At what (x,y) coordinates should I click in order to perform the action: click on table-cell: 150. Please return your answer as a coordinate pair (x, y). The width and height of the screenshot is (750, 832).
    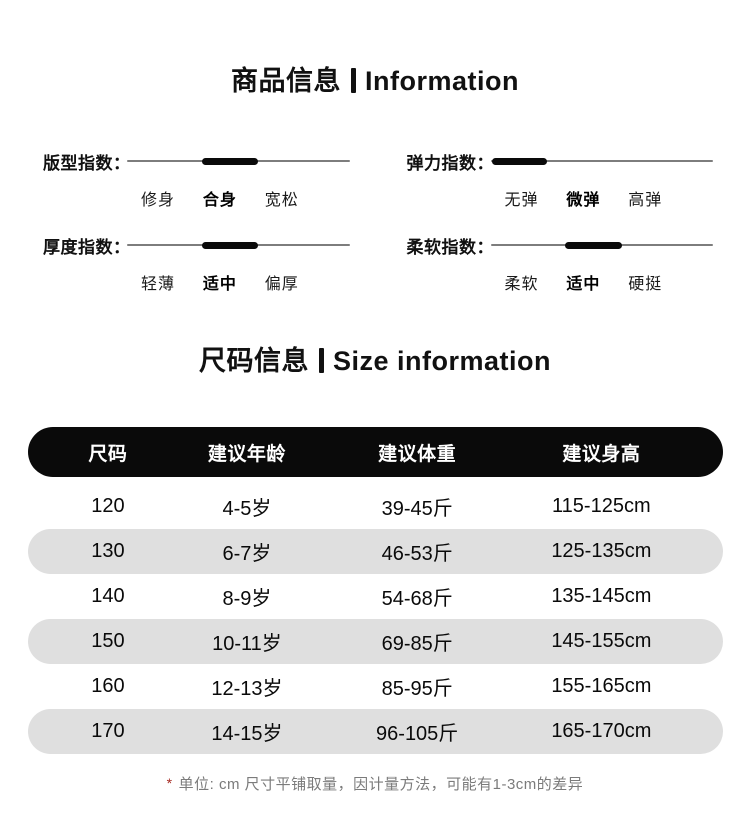
    Looking at the image, I should click on (108, 641).